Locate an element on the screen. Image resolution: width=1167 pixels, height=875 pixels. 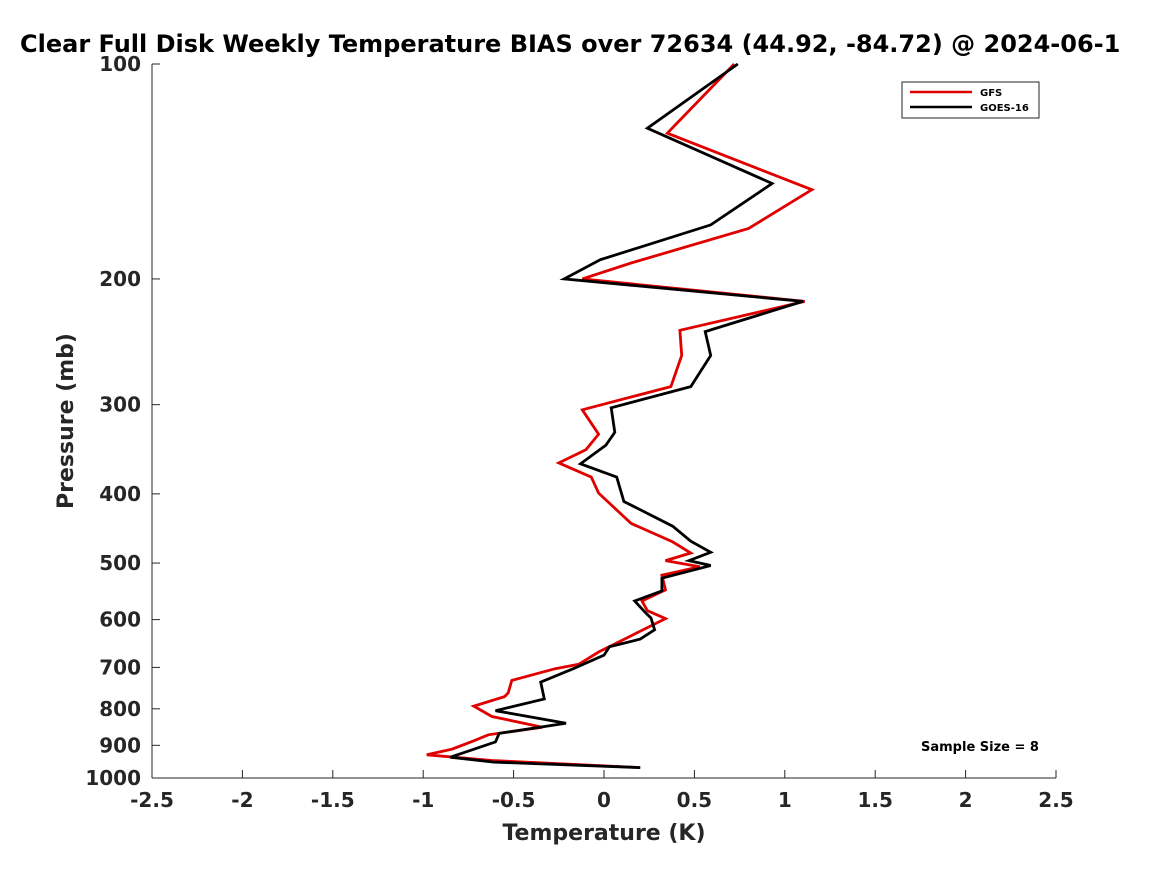
y-tick-label: 1000 is located at coordinates (113, 778).